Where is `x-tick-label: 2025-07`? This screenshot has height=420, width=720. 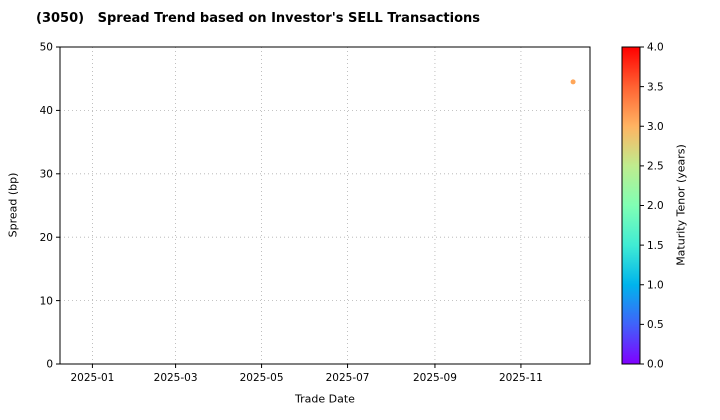
x-tick-label: 2025-07 is located at coordinates (348, 378).